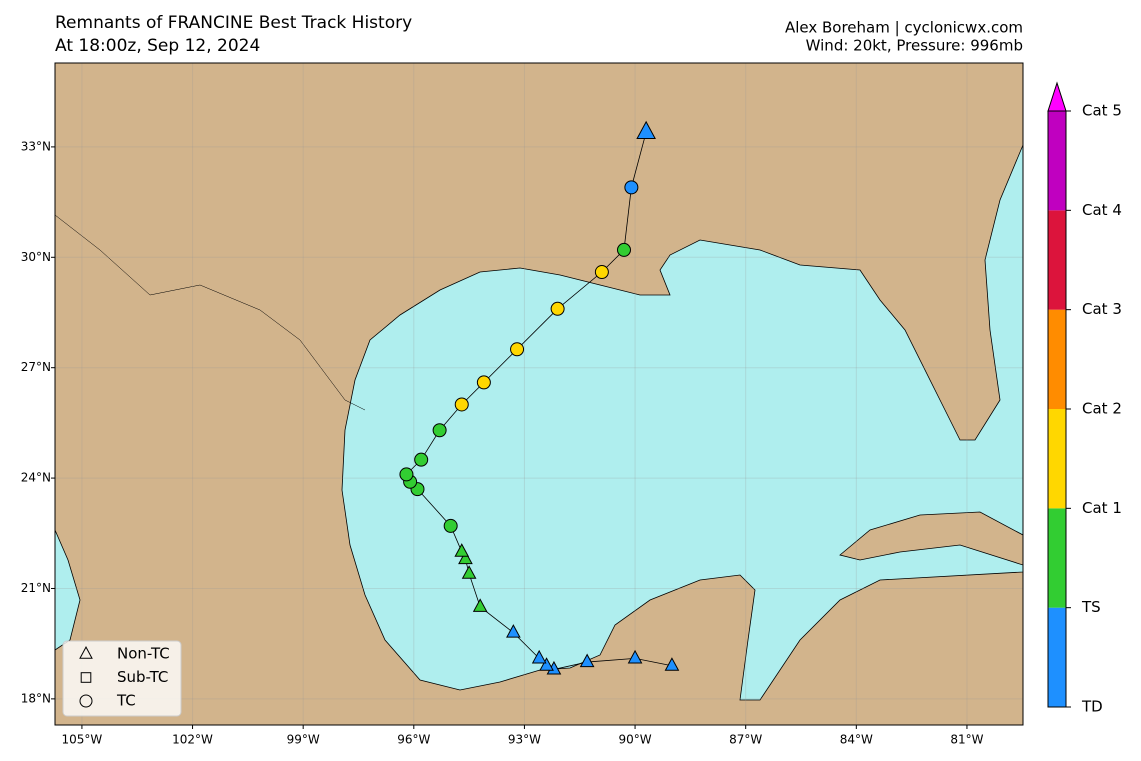  I want to click on title: Remnants of FRANCINE Best Track History, so click(233, 23).